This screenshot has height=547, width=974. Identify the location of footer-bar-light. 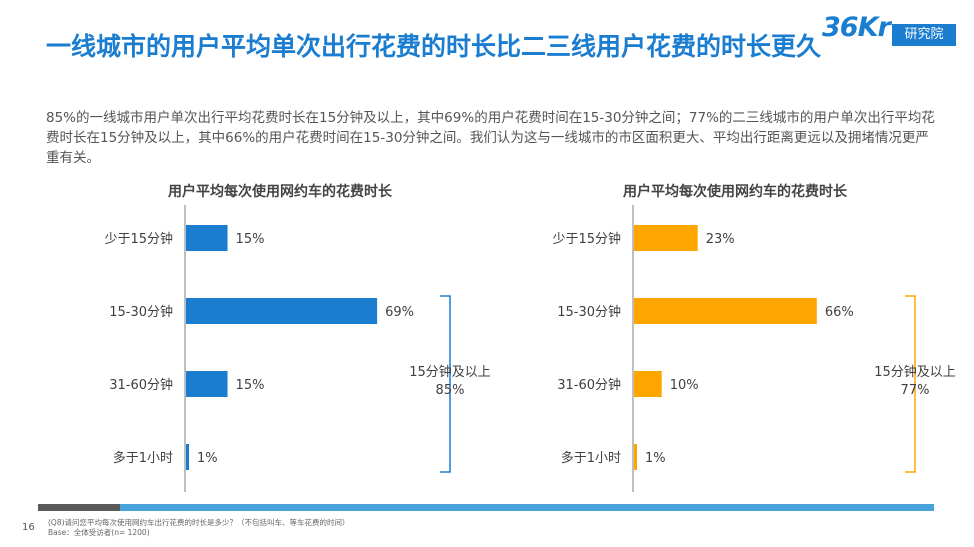
(527, 507).